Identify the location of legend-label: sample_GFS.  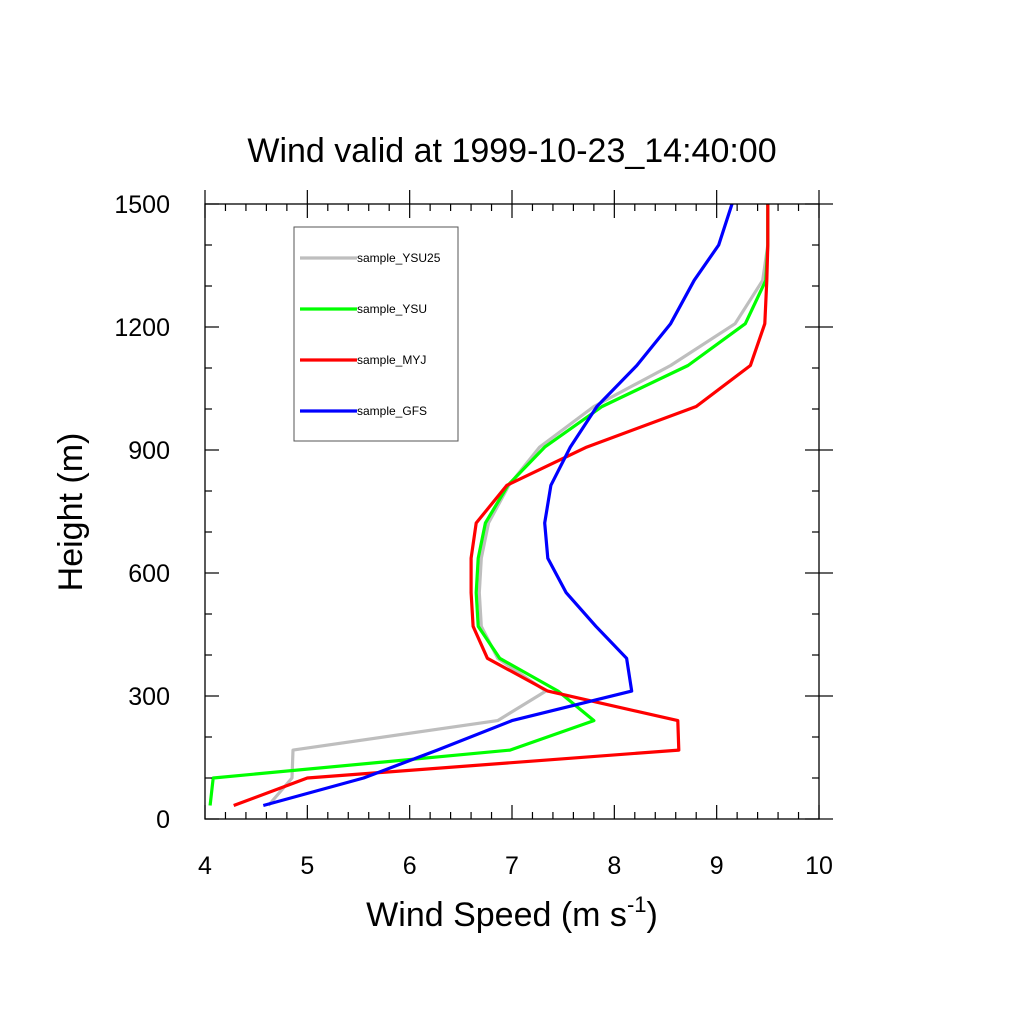
(392, 411).